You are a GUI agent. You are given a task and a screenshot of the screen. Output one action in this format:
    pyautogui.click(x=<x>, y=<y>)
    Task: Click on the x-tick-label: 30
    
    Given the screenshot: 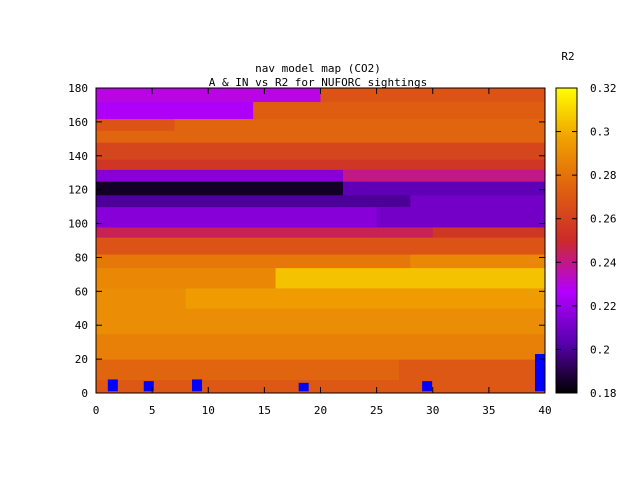 What is the action you would take?
    pyautogui.click(x=432, y=410)
    